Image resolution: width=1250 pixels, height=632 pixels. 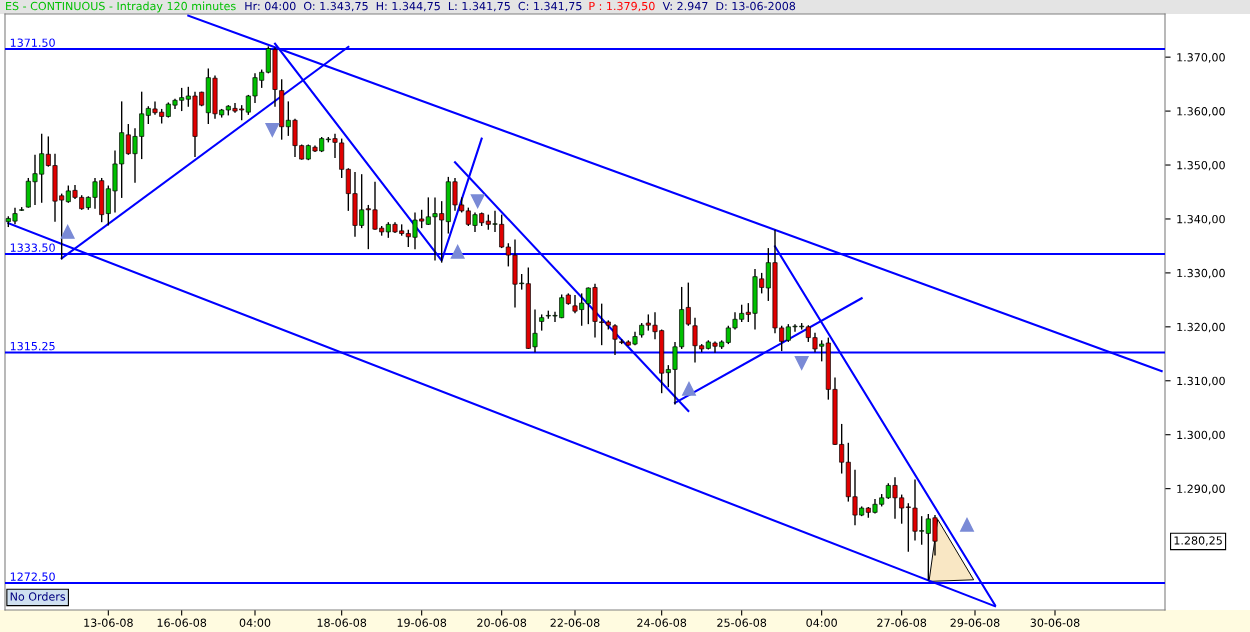 I want to click on x-tick-label: 27-06-08, so click(x=902, y=622).